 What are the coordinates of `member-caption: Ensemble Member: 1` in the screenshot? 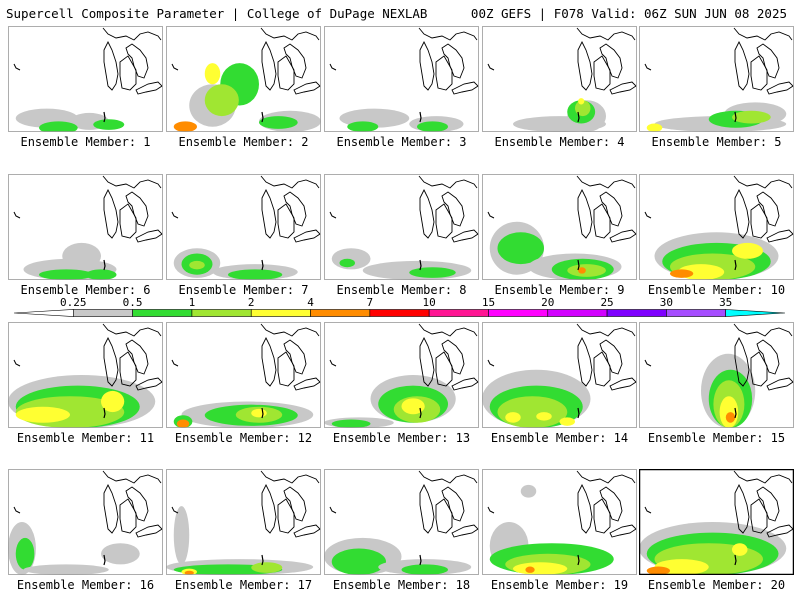 It's located at (85, 142).